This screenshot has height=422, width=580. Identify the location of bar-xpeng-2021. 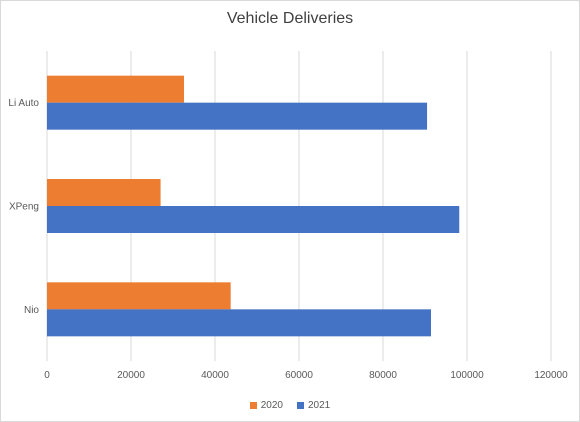
(253, 219).